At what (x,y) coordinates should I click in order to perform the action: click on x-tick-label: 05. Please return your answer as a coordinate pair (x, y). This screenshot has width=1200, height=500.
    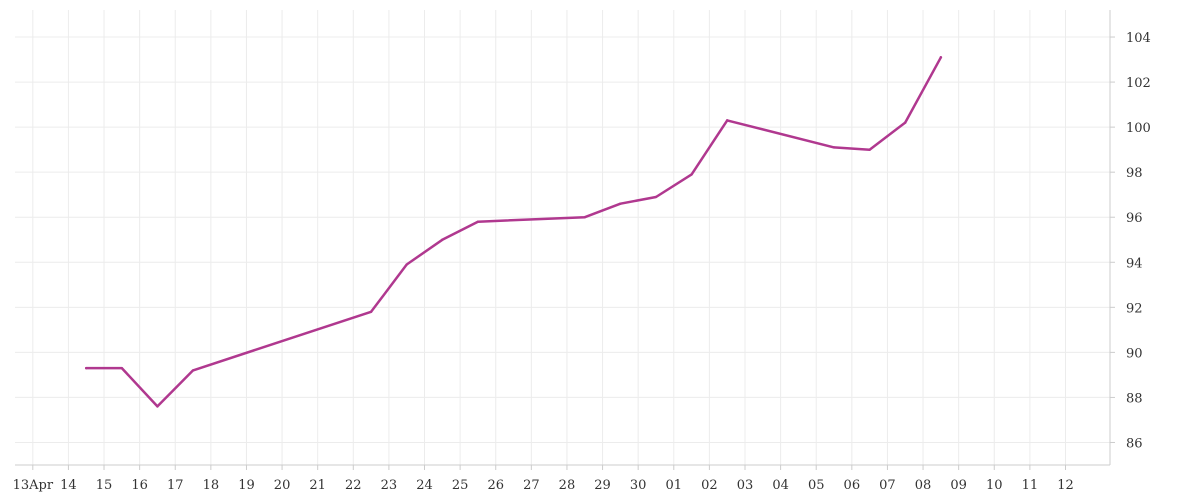
    Looking at the image, I should click on (816, 485).